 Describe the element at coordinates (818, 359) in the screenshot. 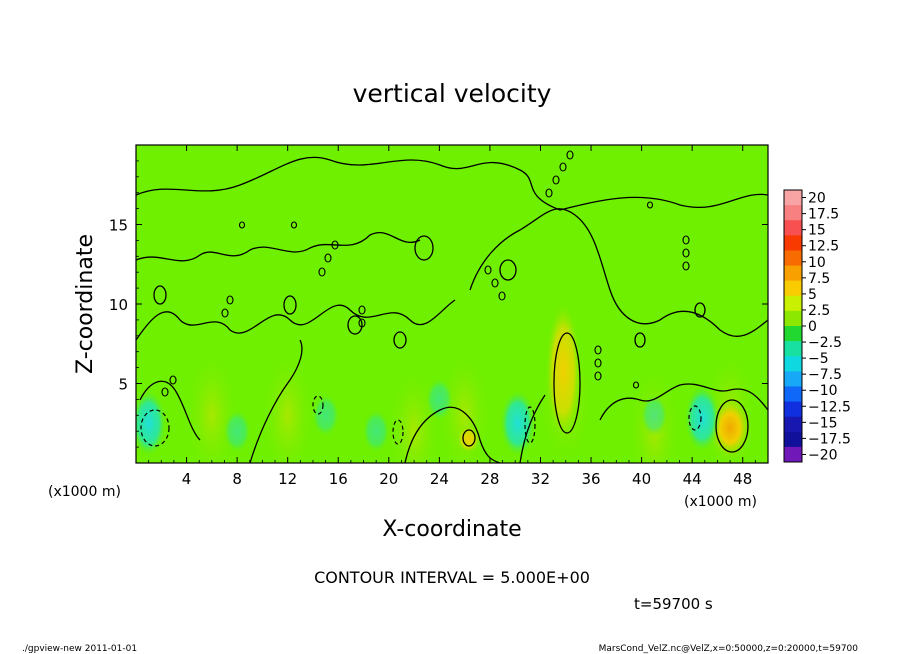

I see `colorbar-label: −5` at that location.